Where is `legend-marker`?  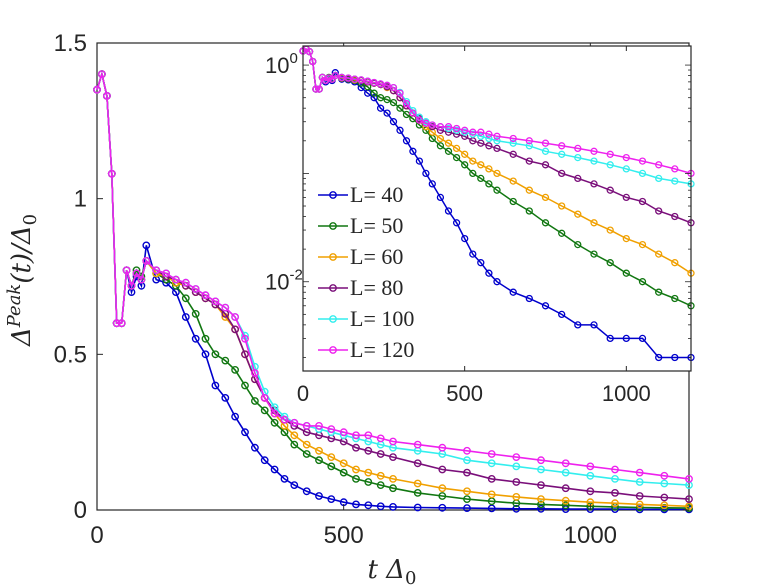
legend-marker is located at coordinates (333, 288).